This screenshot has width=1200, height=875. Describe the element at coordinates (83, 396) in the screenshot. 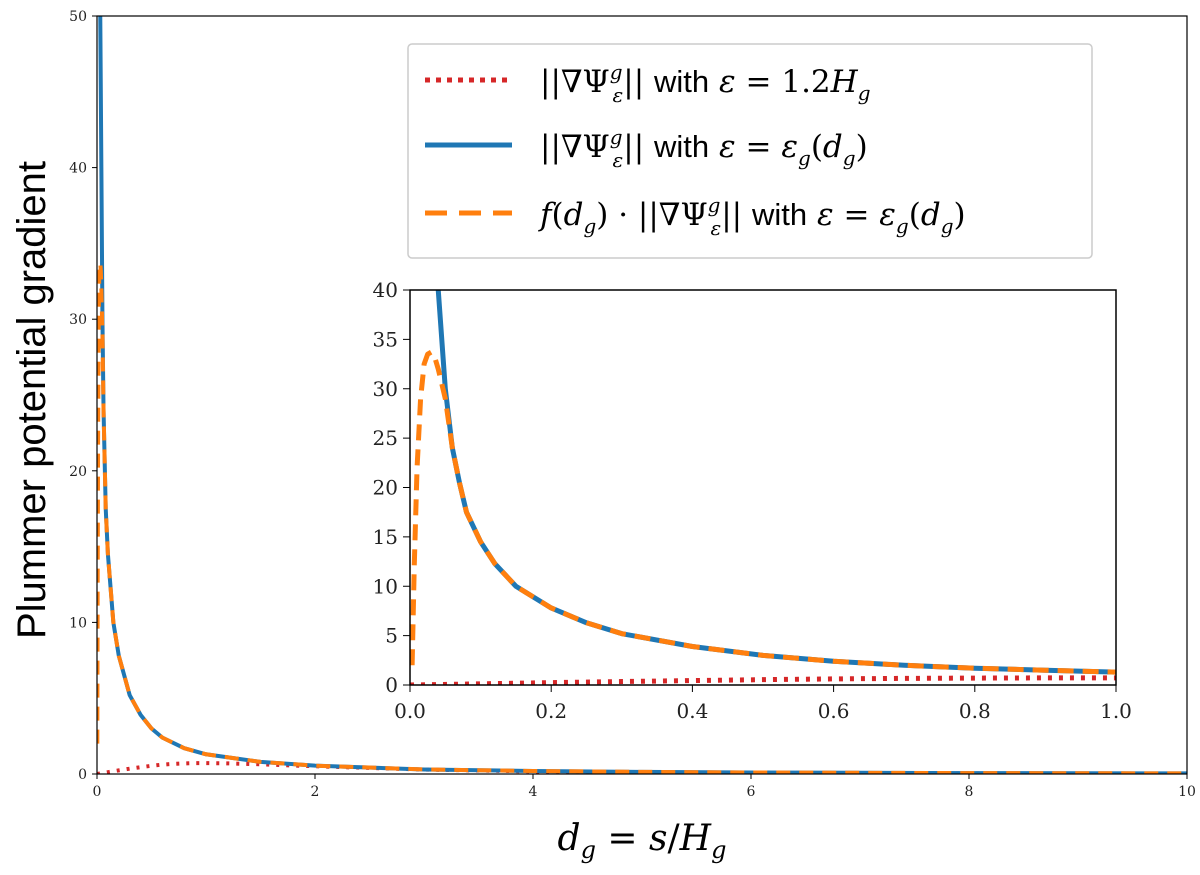

I see `main-y-ticks: 0 10 20 30 40 50` at that location.